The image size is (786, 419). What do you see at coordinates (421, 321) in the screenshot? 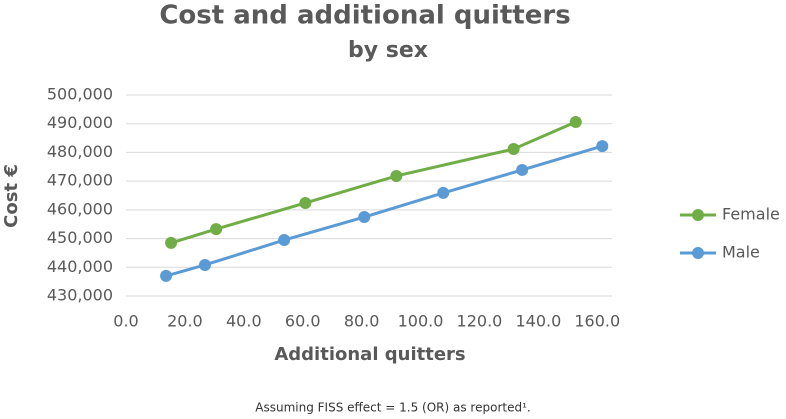
I see `x-tick-label: 100.0` at bounding box center [421, 321].